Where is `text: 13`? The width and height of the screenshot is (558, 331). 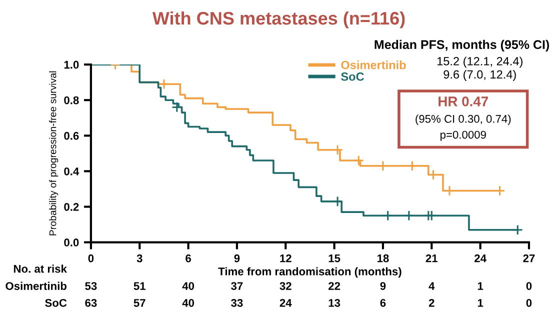
text: 13 is located at coordinates (334, 302).